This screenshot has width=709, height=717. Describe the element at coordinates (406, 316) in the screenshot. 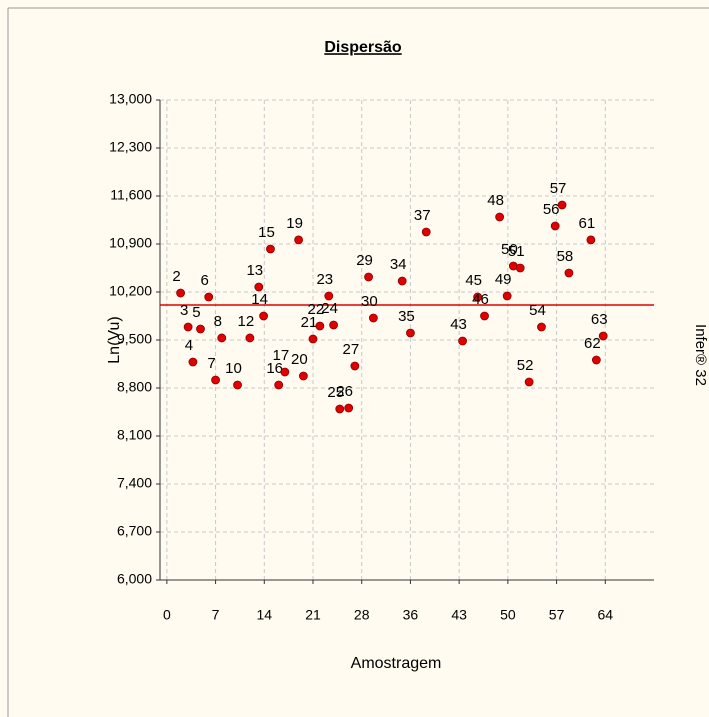

I see `point-label: 35` at that location.